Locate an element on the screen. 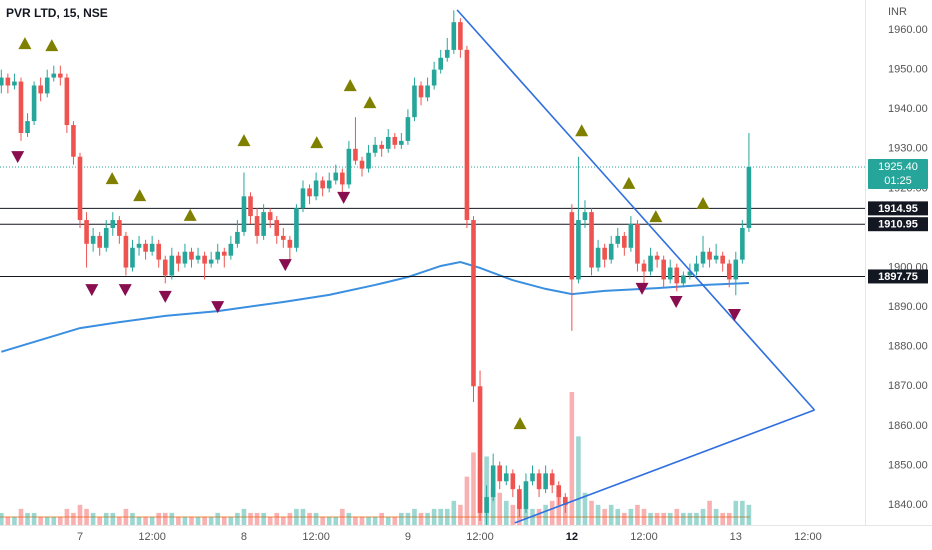 The height and width of the screenshot is (550, 932). y-tick-label: 1840.00 is located at coordinates (908, 505).